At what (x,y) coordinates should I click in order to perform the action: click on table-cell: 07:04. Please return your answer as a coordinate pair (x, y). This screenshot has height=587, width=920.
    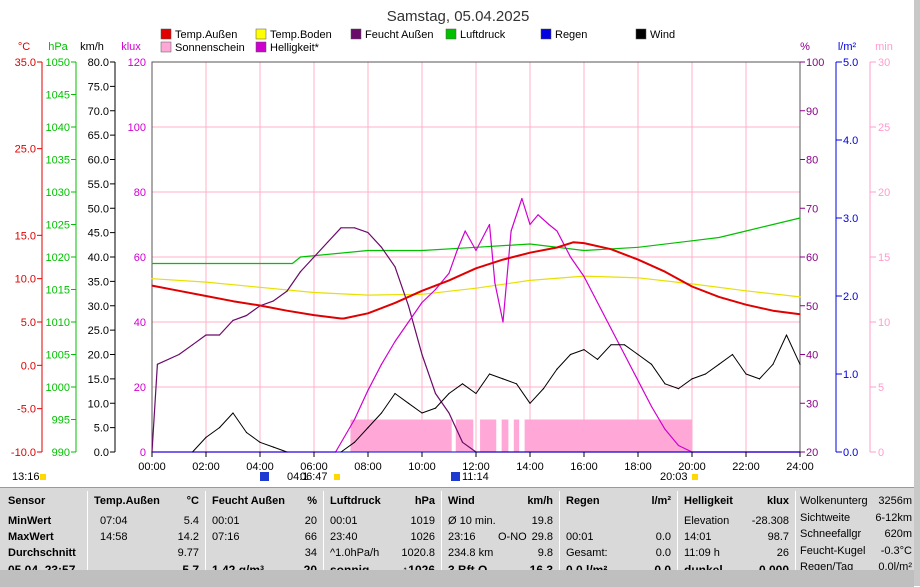
    Looking at the image, I should click on (114, 521).